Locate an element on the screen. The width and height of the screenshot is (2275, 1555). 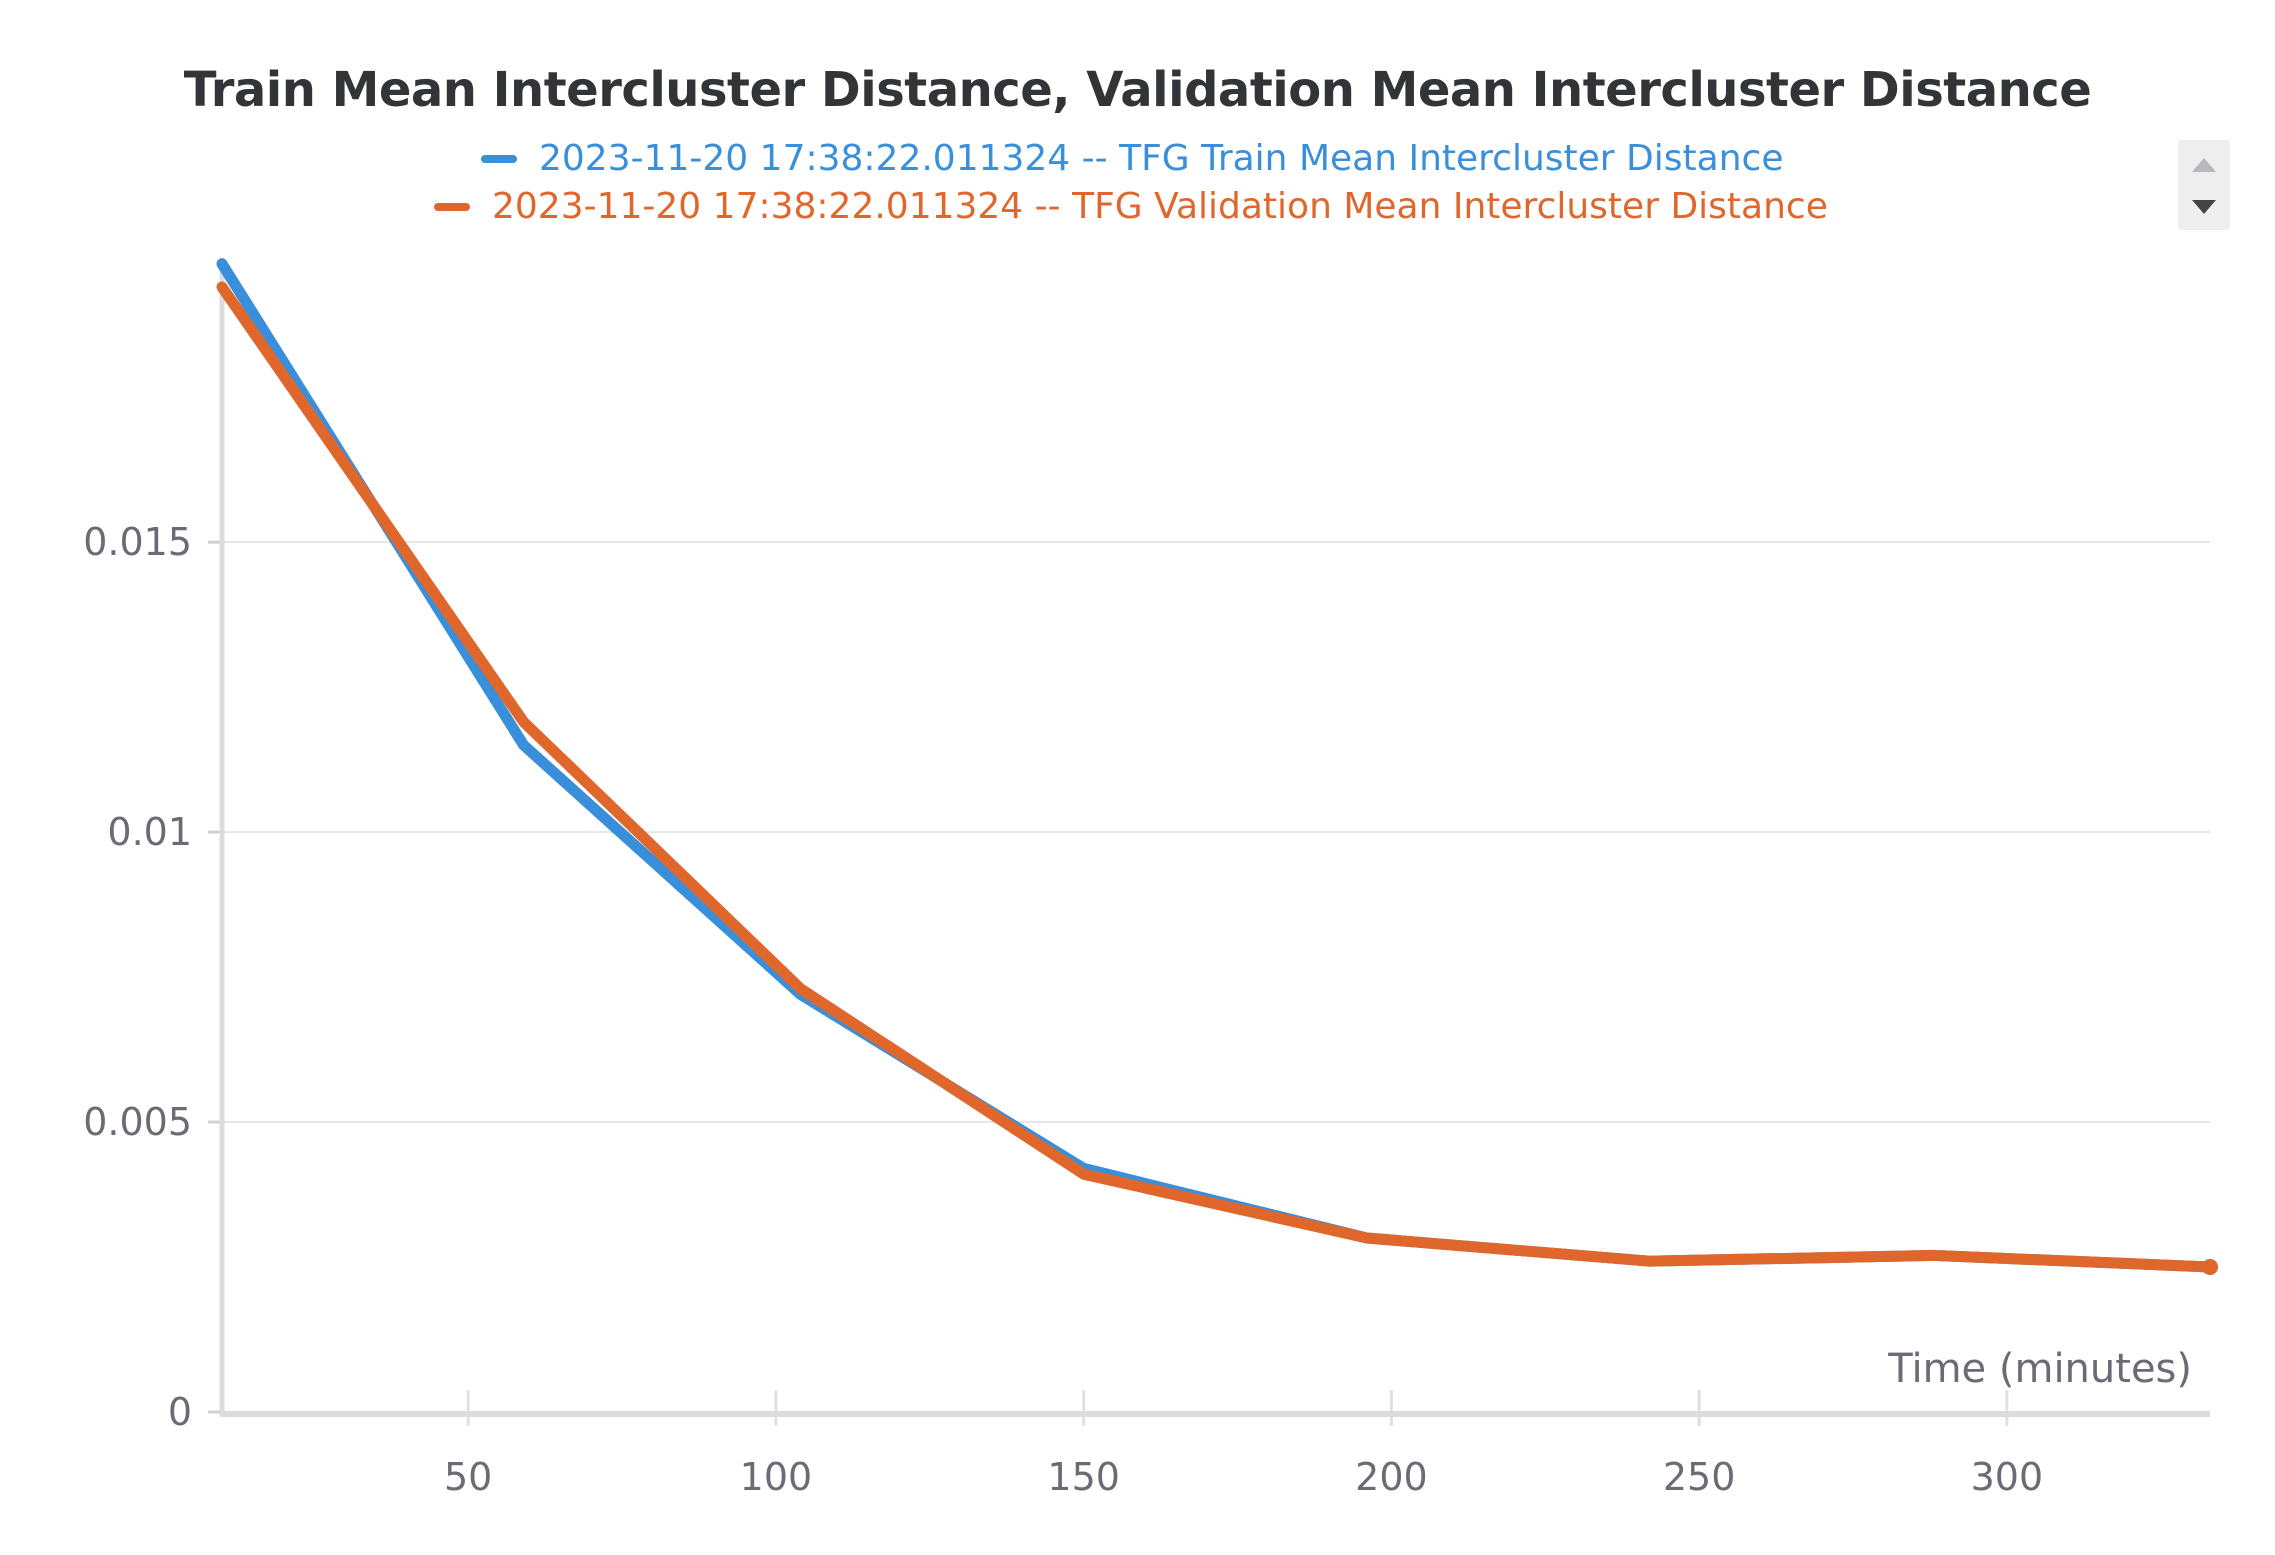
y-tick-label: 0.005 is located at coordinates (137, 1122).